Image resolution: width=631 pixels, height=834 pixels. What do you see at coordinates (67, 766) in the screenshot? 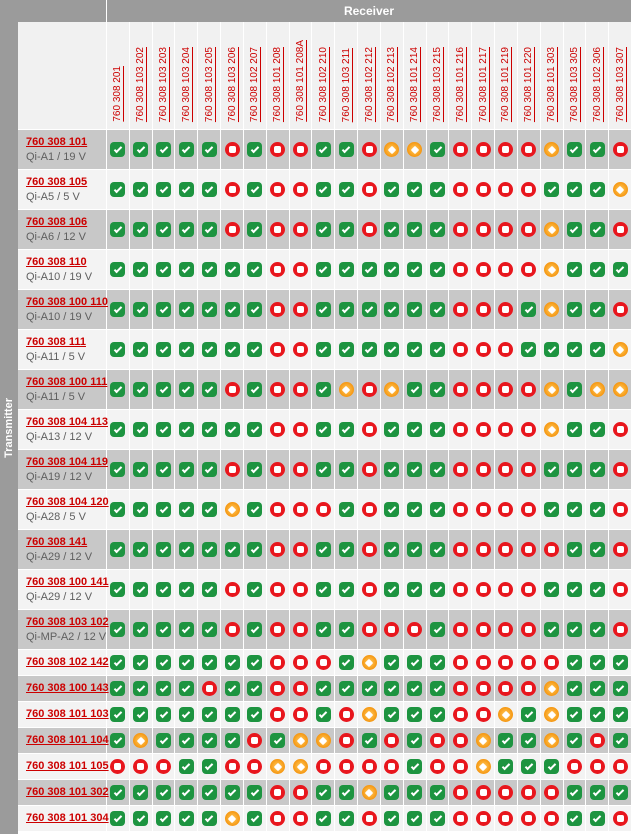
I see `transmitter-link: 760 308 101 105` at bounding box center [67, 766].